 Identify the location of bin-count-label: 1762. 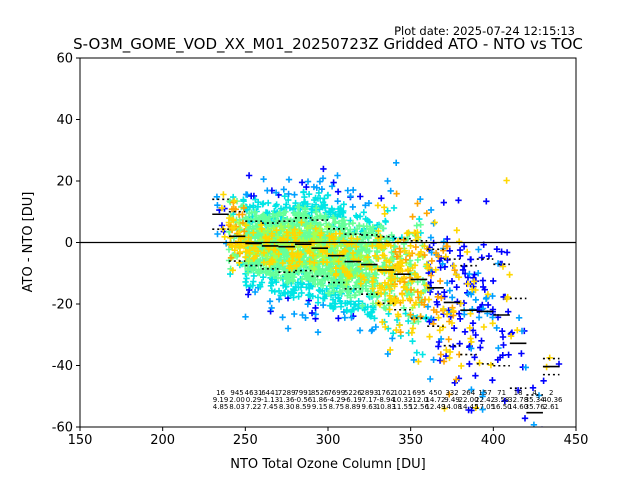
(386, 393).